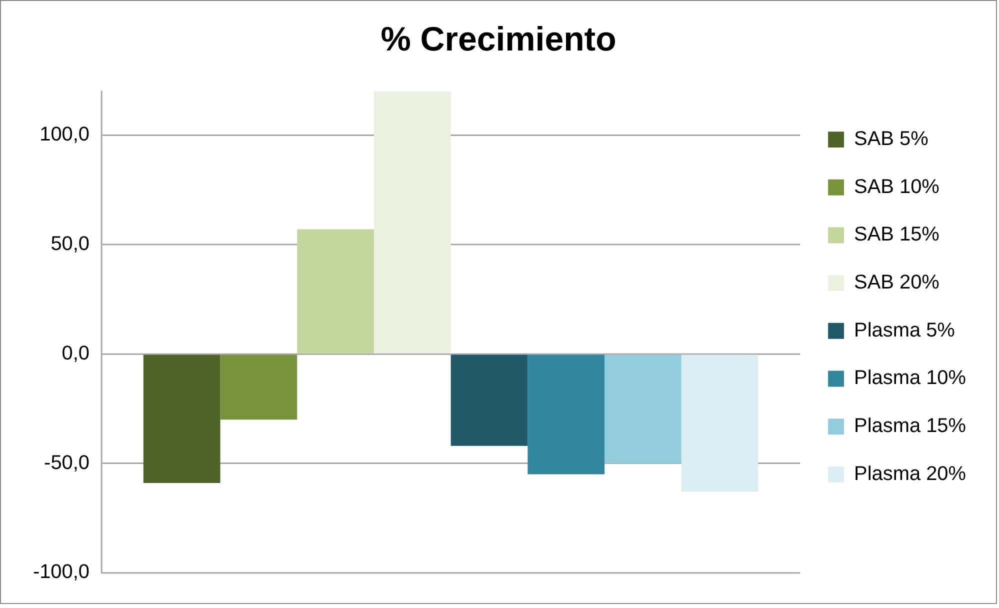 The image size is (999, 608). I want to click on y-tick-label: 0,0, so click(76, 353).